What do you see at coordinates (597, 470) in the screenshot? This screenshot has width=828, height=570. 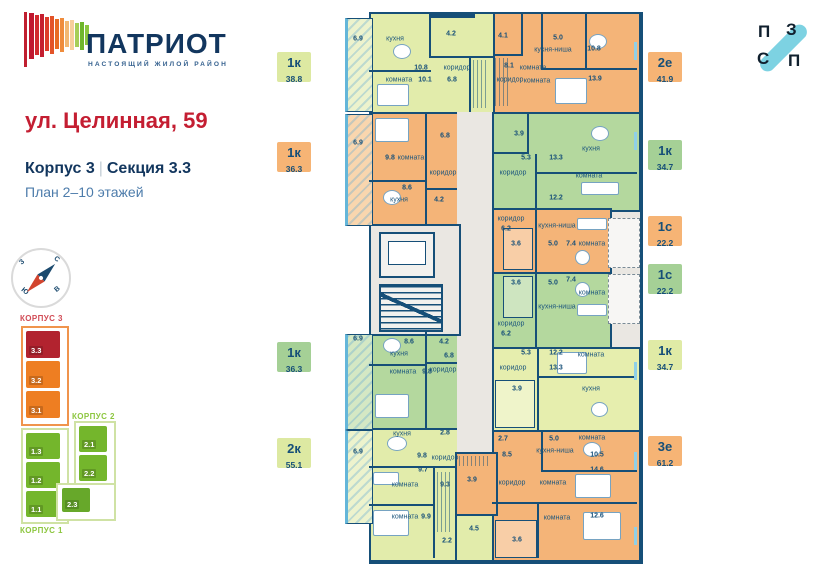 I see `room-area: 14.6` at bounding box center [597, 470].